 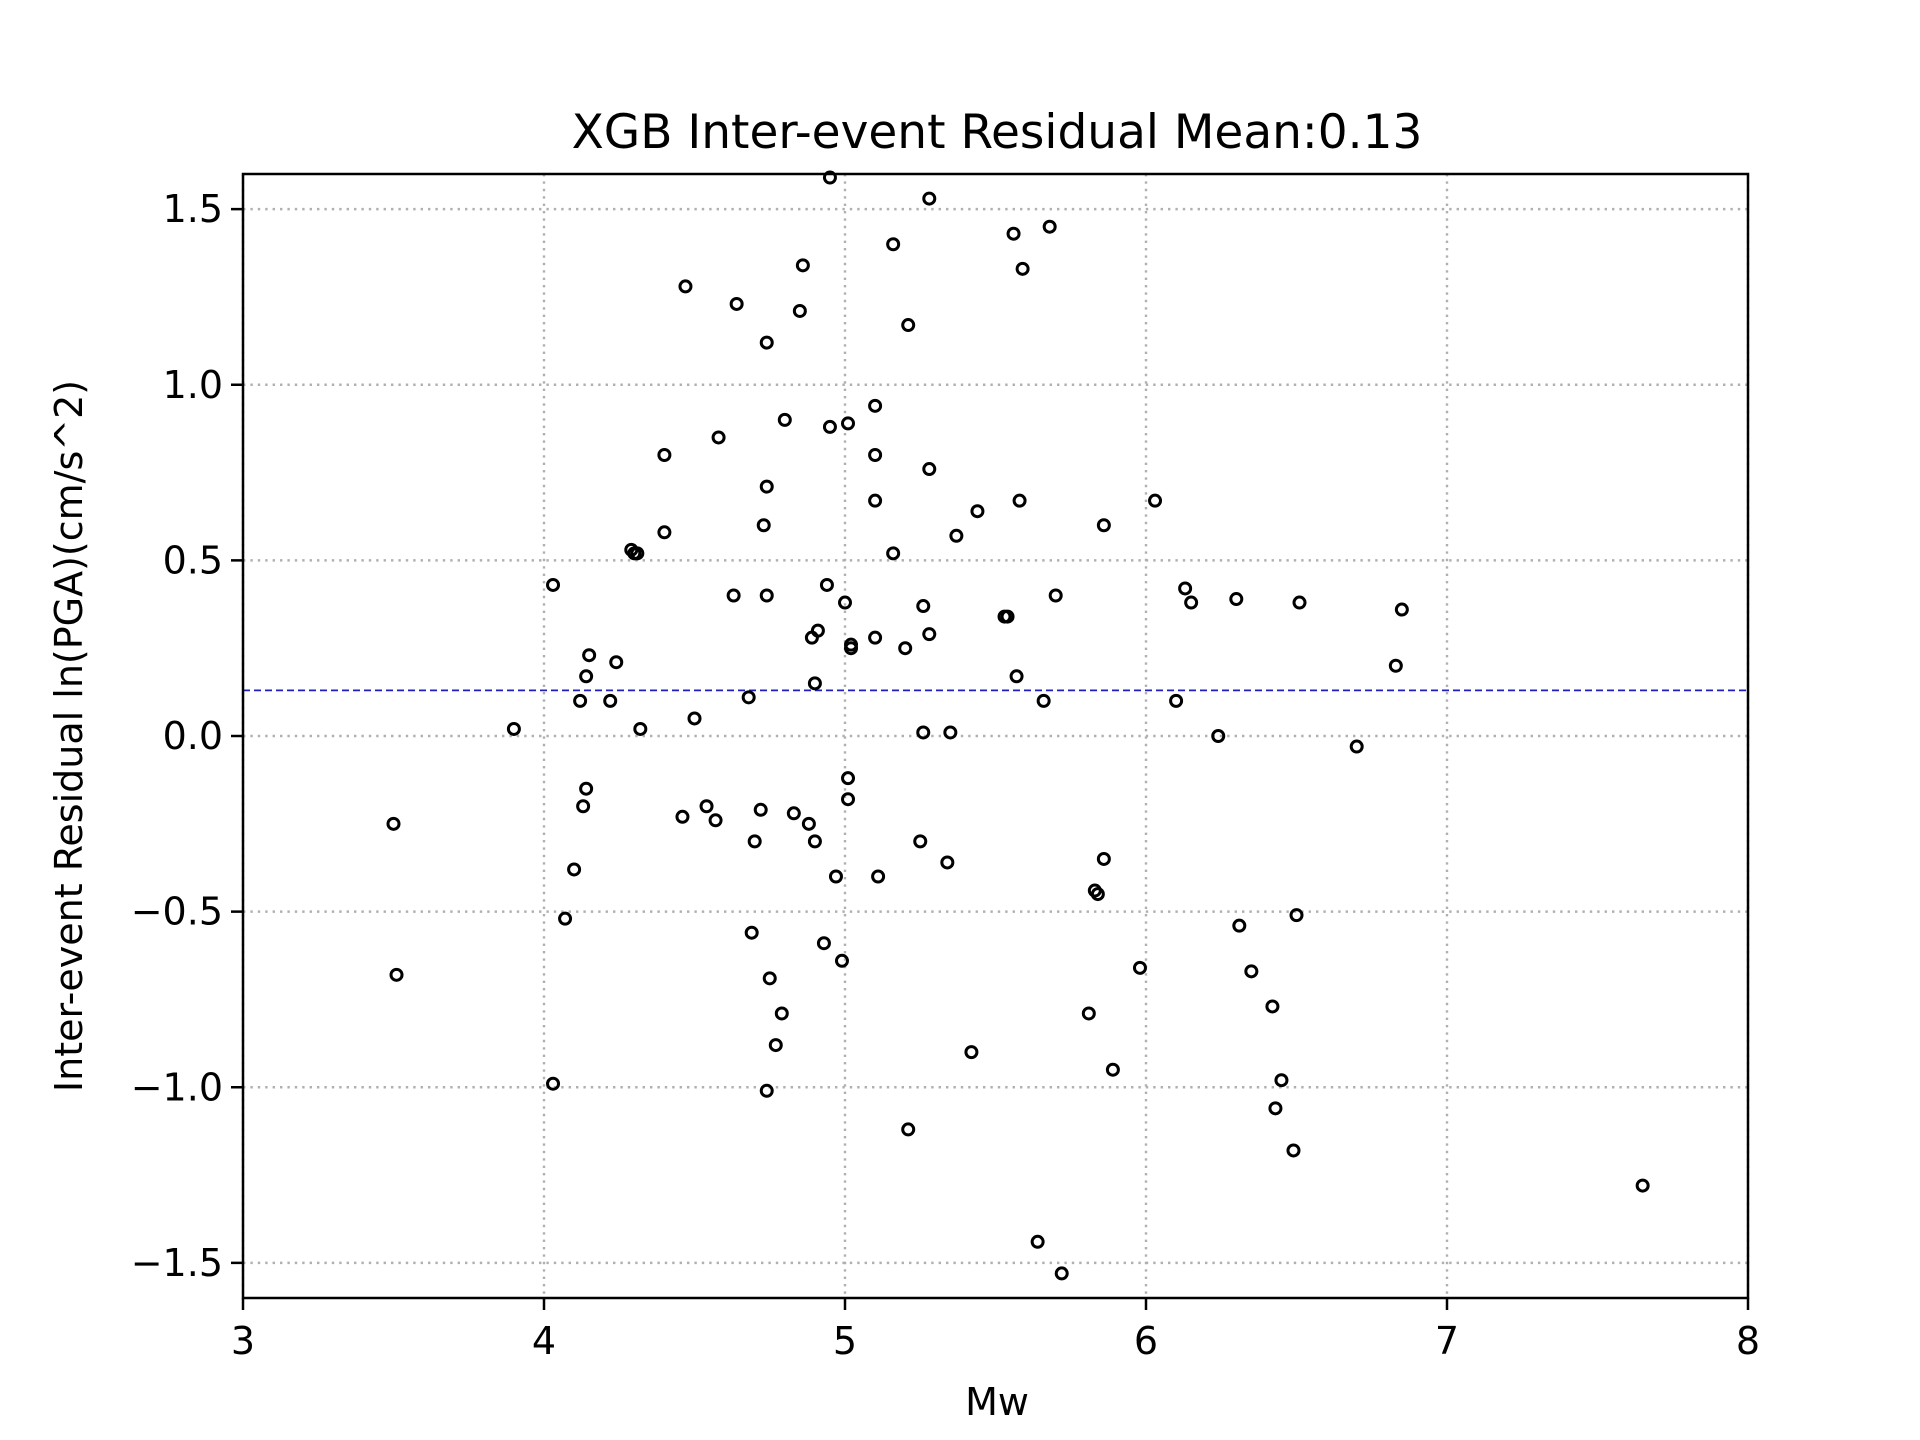 I want to click on x-tick-label: 6, so click(x=1146, y=1341).